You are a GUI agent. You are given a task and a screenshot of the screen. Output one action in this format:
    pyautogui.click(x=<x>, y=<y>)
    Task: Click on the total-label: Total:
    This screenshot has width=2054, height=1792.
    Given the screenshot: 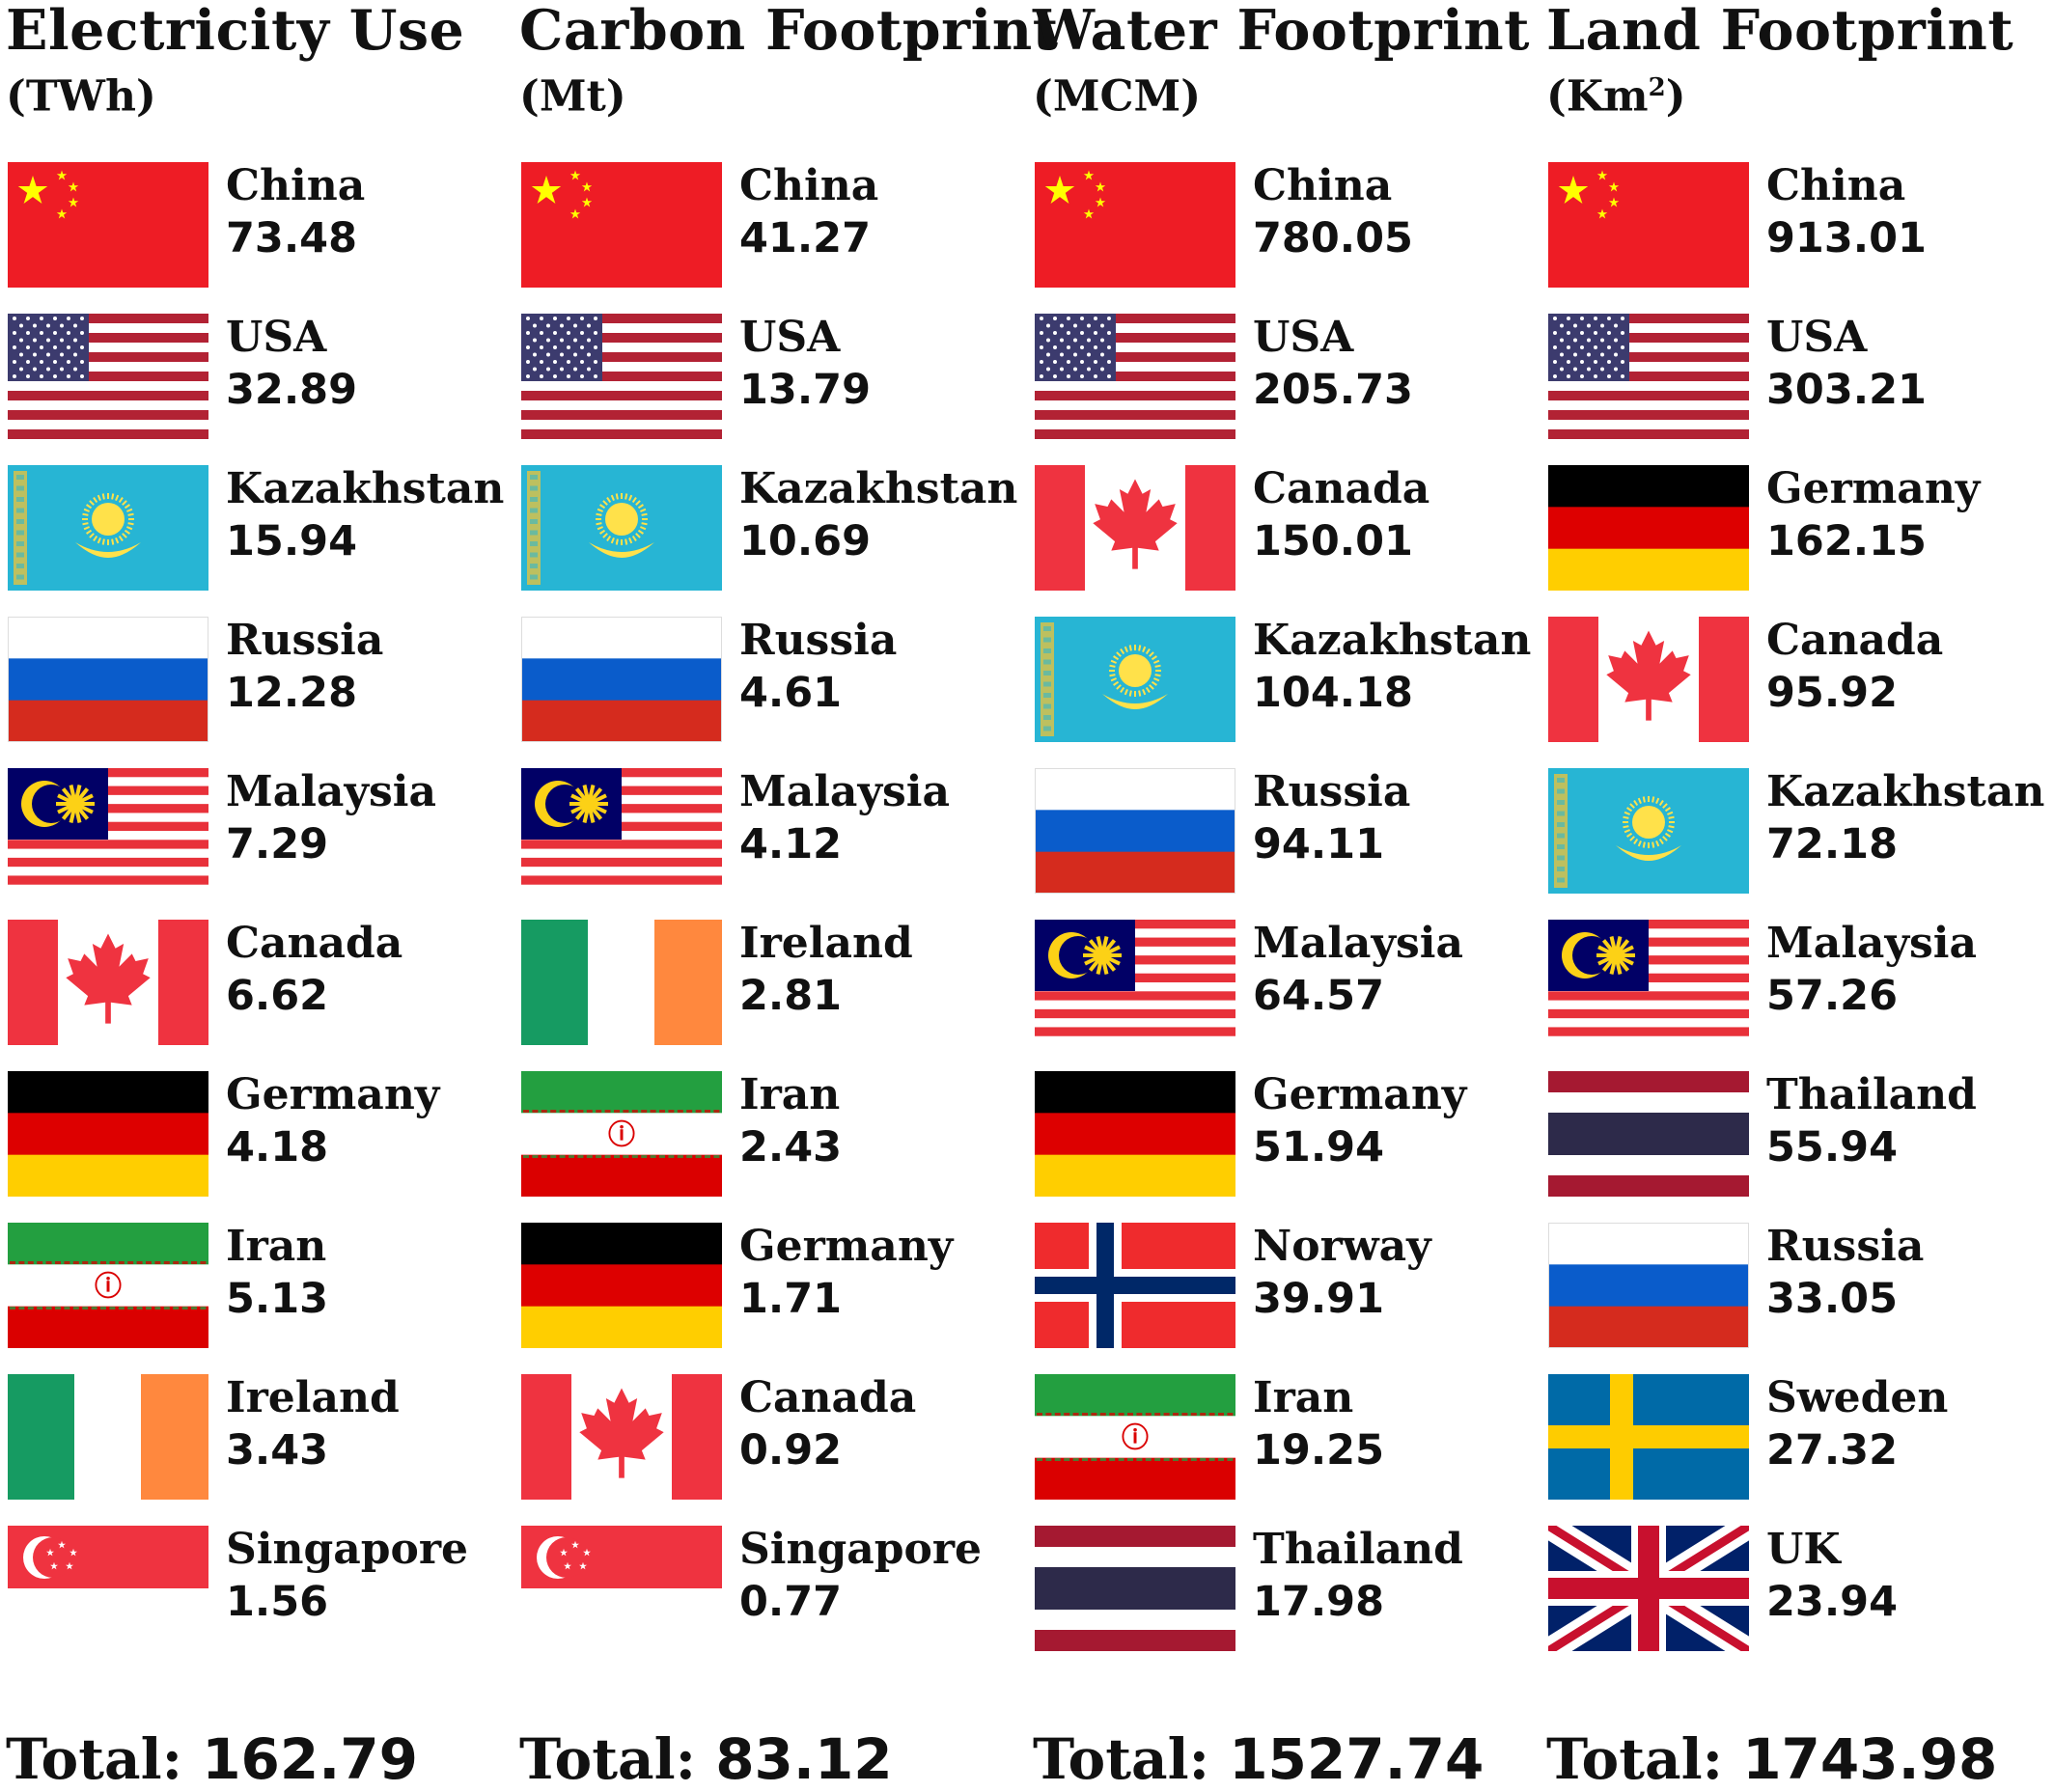 What is the action you would take?
    pyautogui.click(x=617, y=1759)
    